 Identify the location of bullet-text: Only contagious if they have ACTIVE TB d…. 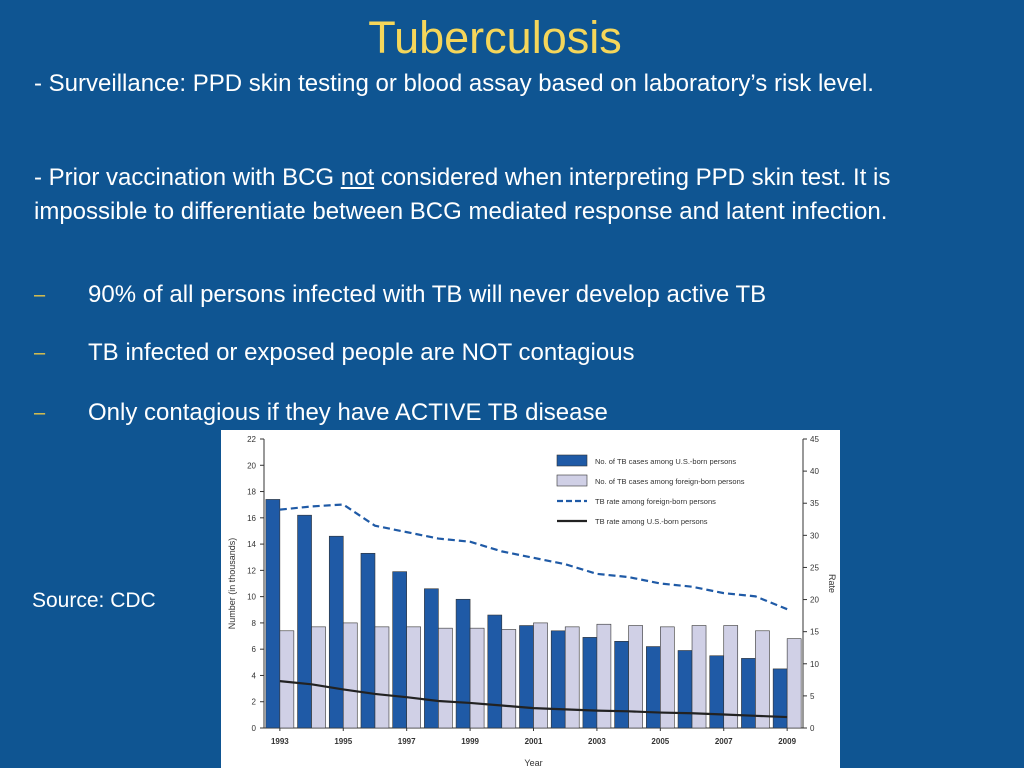
(348, 412).